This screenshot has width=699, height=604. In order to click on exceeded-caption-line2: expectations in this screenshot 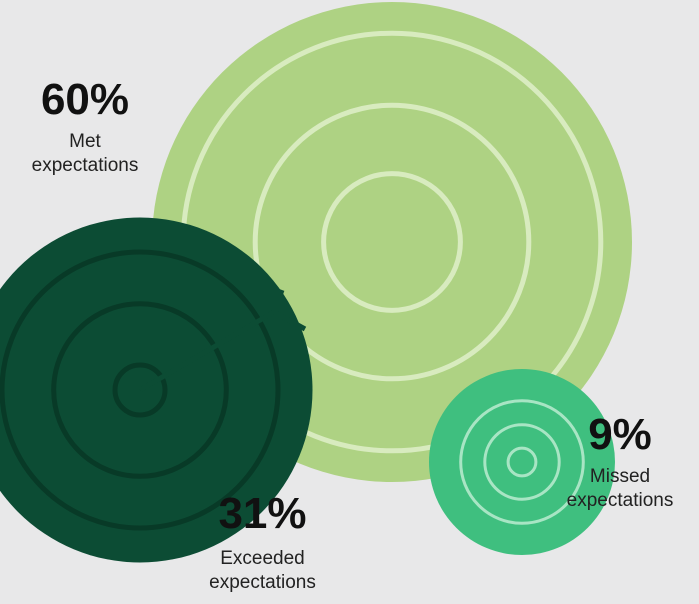, I will do `click(262, 582)`.